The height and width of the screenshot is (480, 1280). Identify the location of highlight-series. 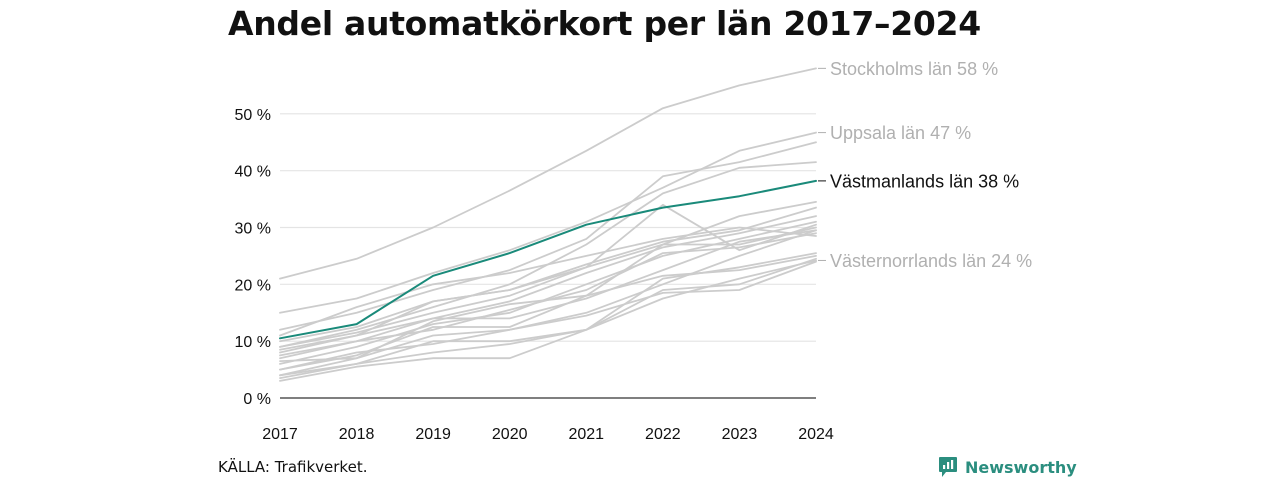
(548, 259).